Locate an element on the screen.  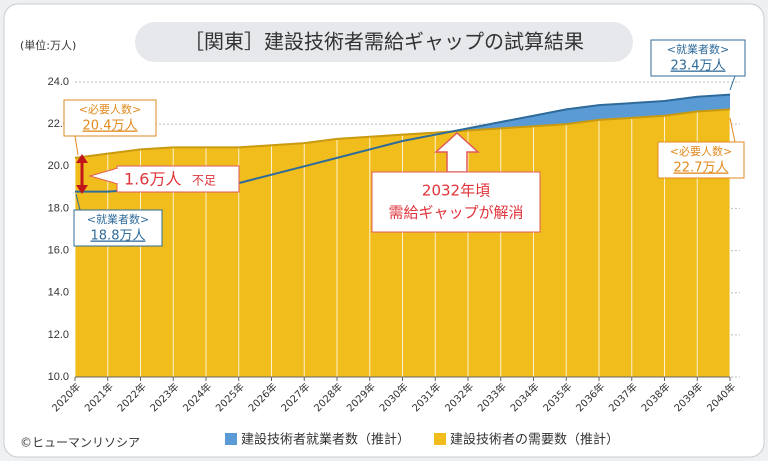
y-tick-label: 24.0 is located at coordinates (58, 82).